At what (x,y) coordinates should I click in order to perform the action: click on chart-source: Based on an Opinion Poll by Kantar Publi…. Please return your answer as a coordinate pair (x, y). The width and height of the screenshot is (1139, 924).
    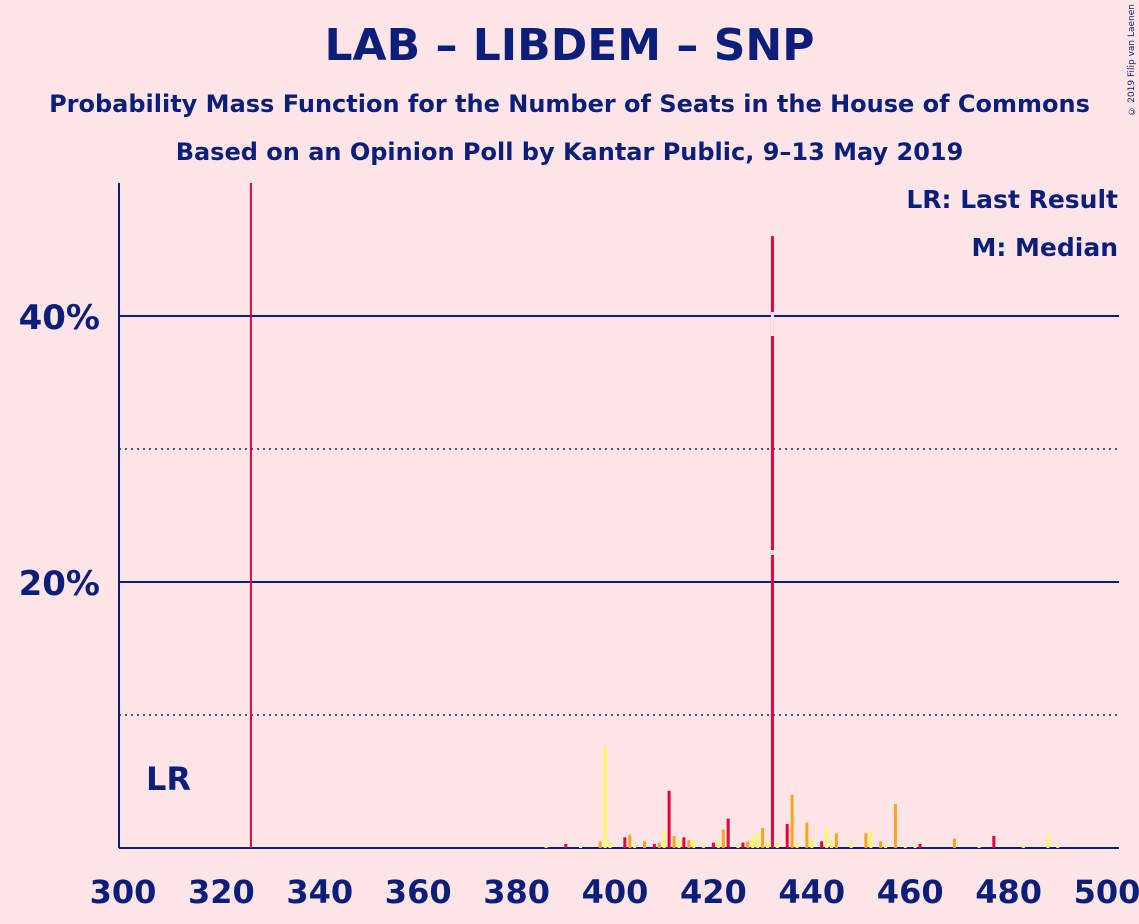
    Looking at the image, I should click on (569, 152).